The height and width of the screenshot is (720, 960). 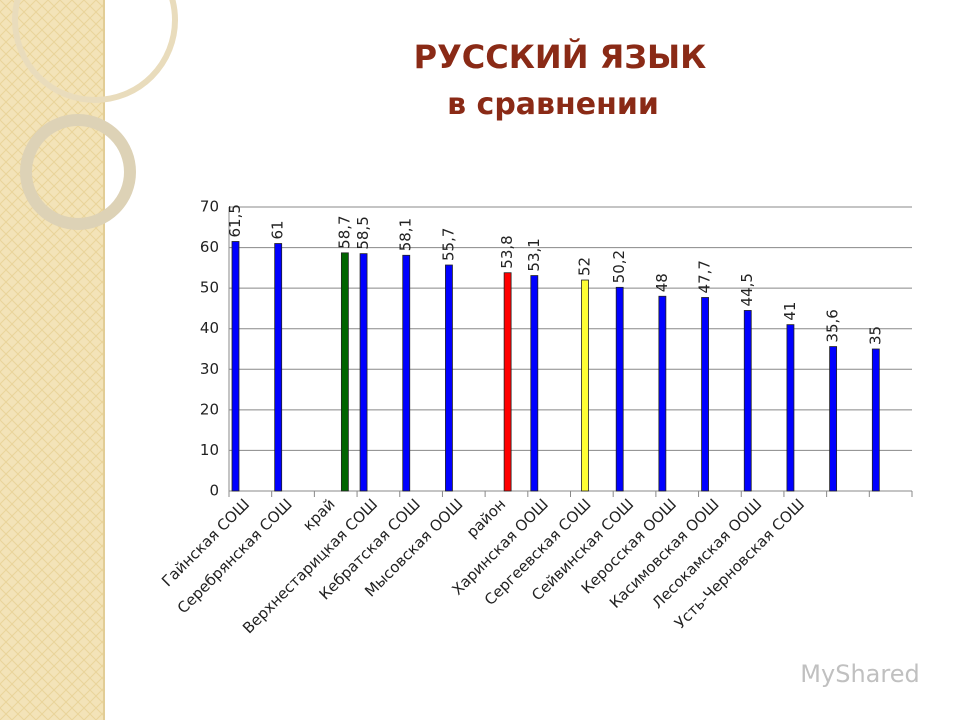 What do you see at coordinates (209, 450) in the screenshot?
I see `y-tick-label: 10` at bounding box center [209, 450].